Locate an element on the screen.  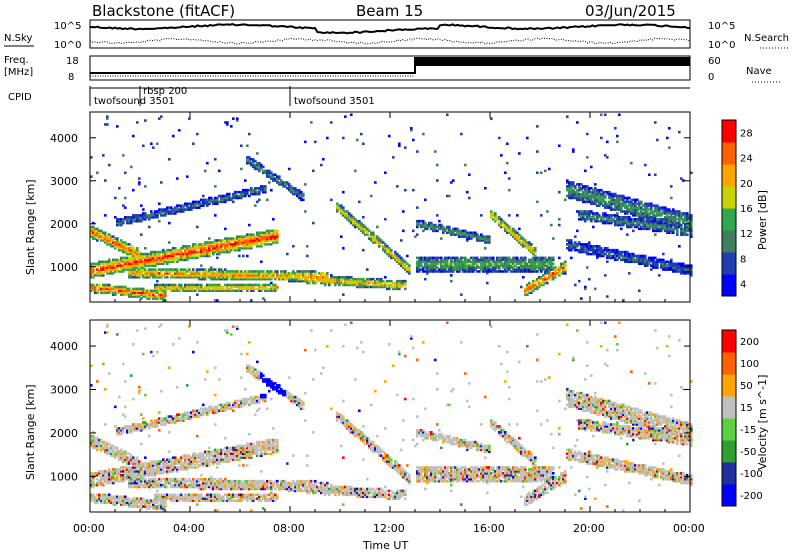
freq-tick-top: 18 is located at coordinates (72, 61).